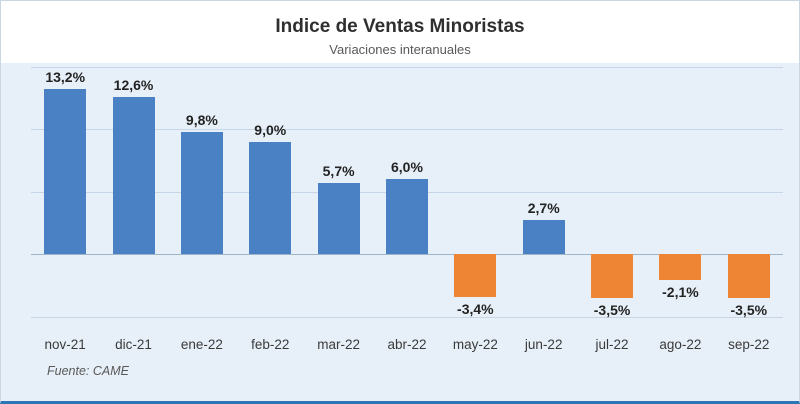  I want to click on bar-value-label: 6,0%, so click(407, 167).